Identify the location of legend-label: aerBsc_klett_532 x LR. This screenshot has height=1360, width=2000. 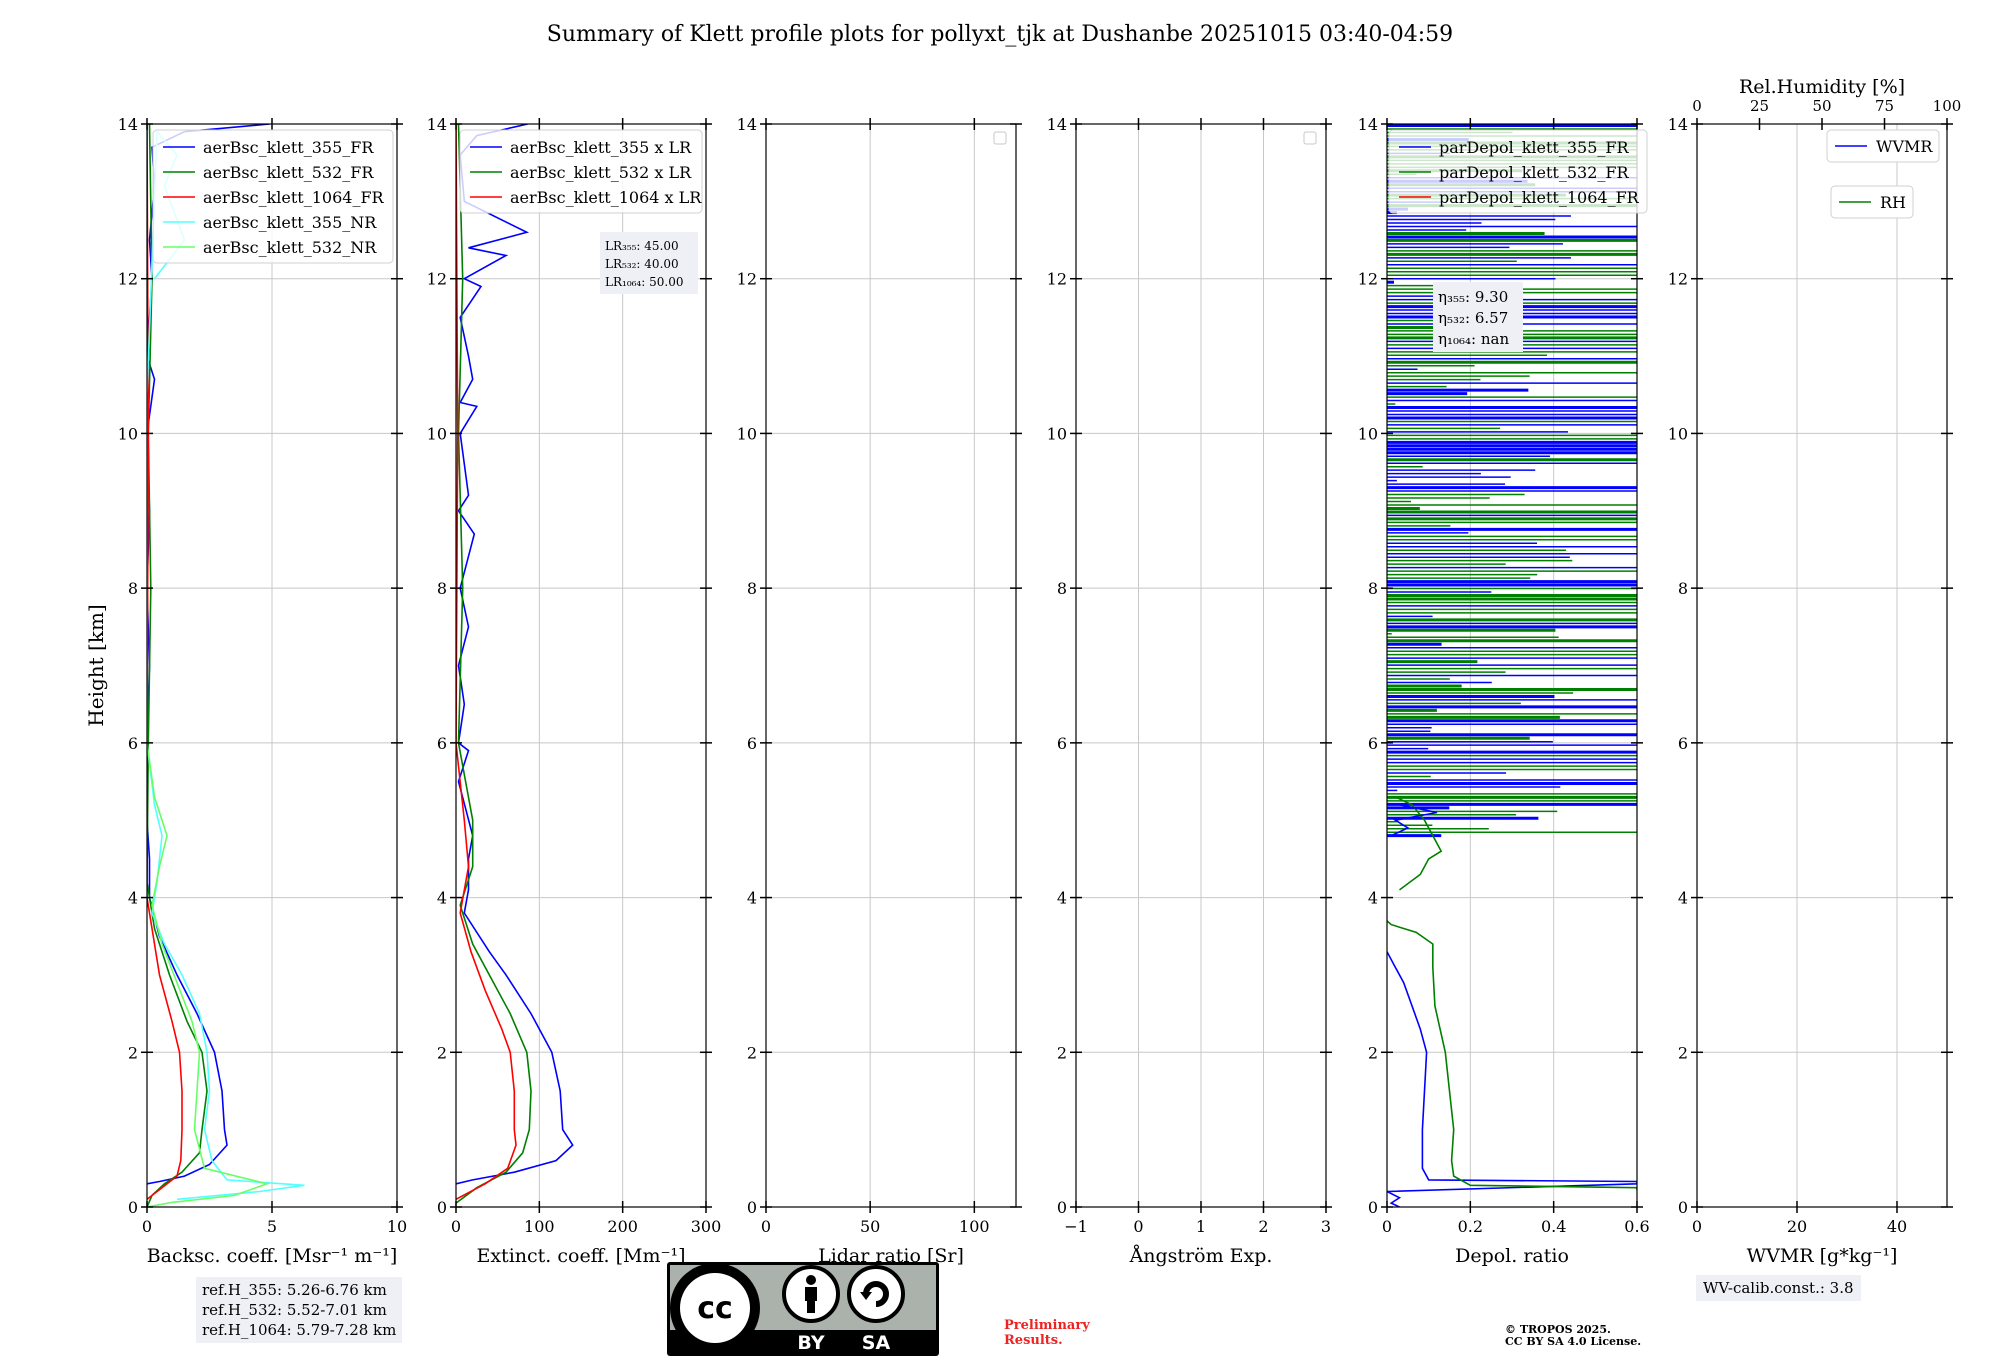
(601, 172).